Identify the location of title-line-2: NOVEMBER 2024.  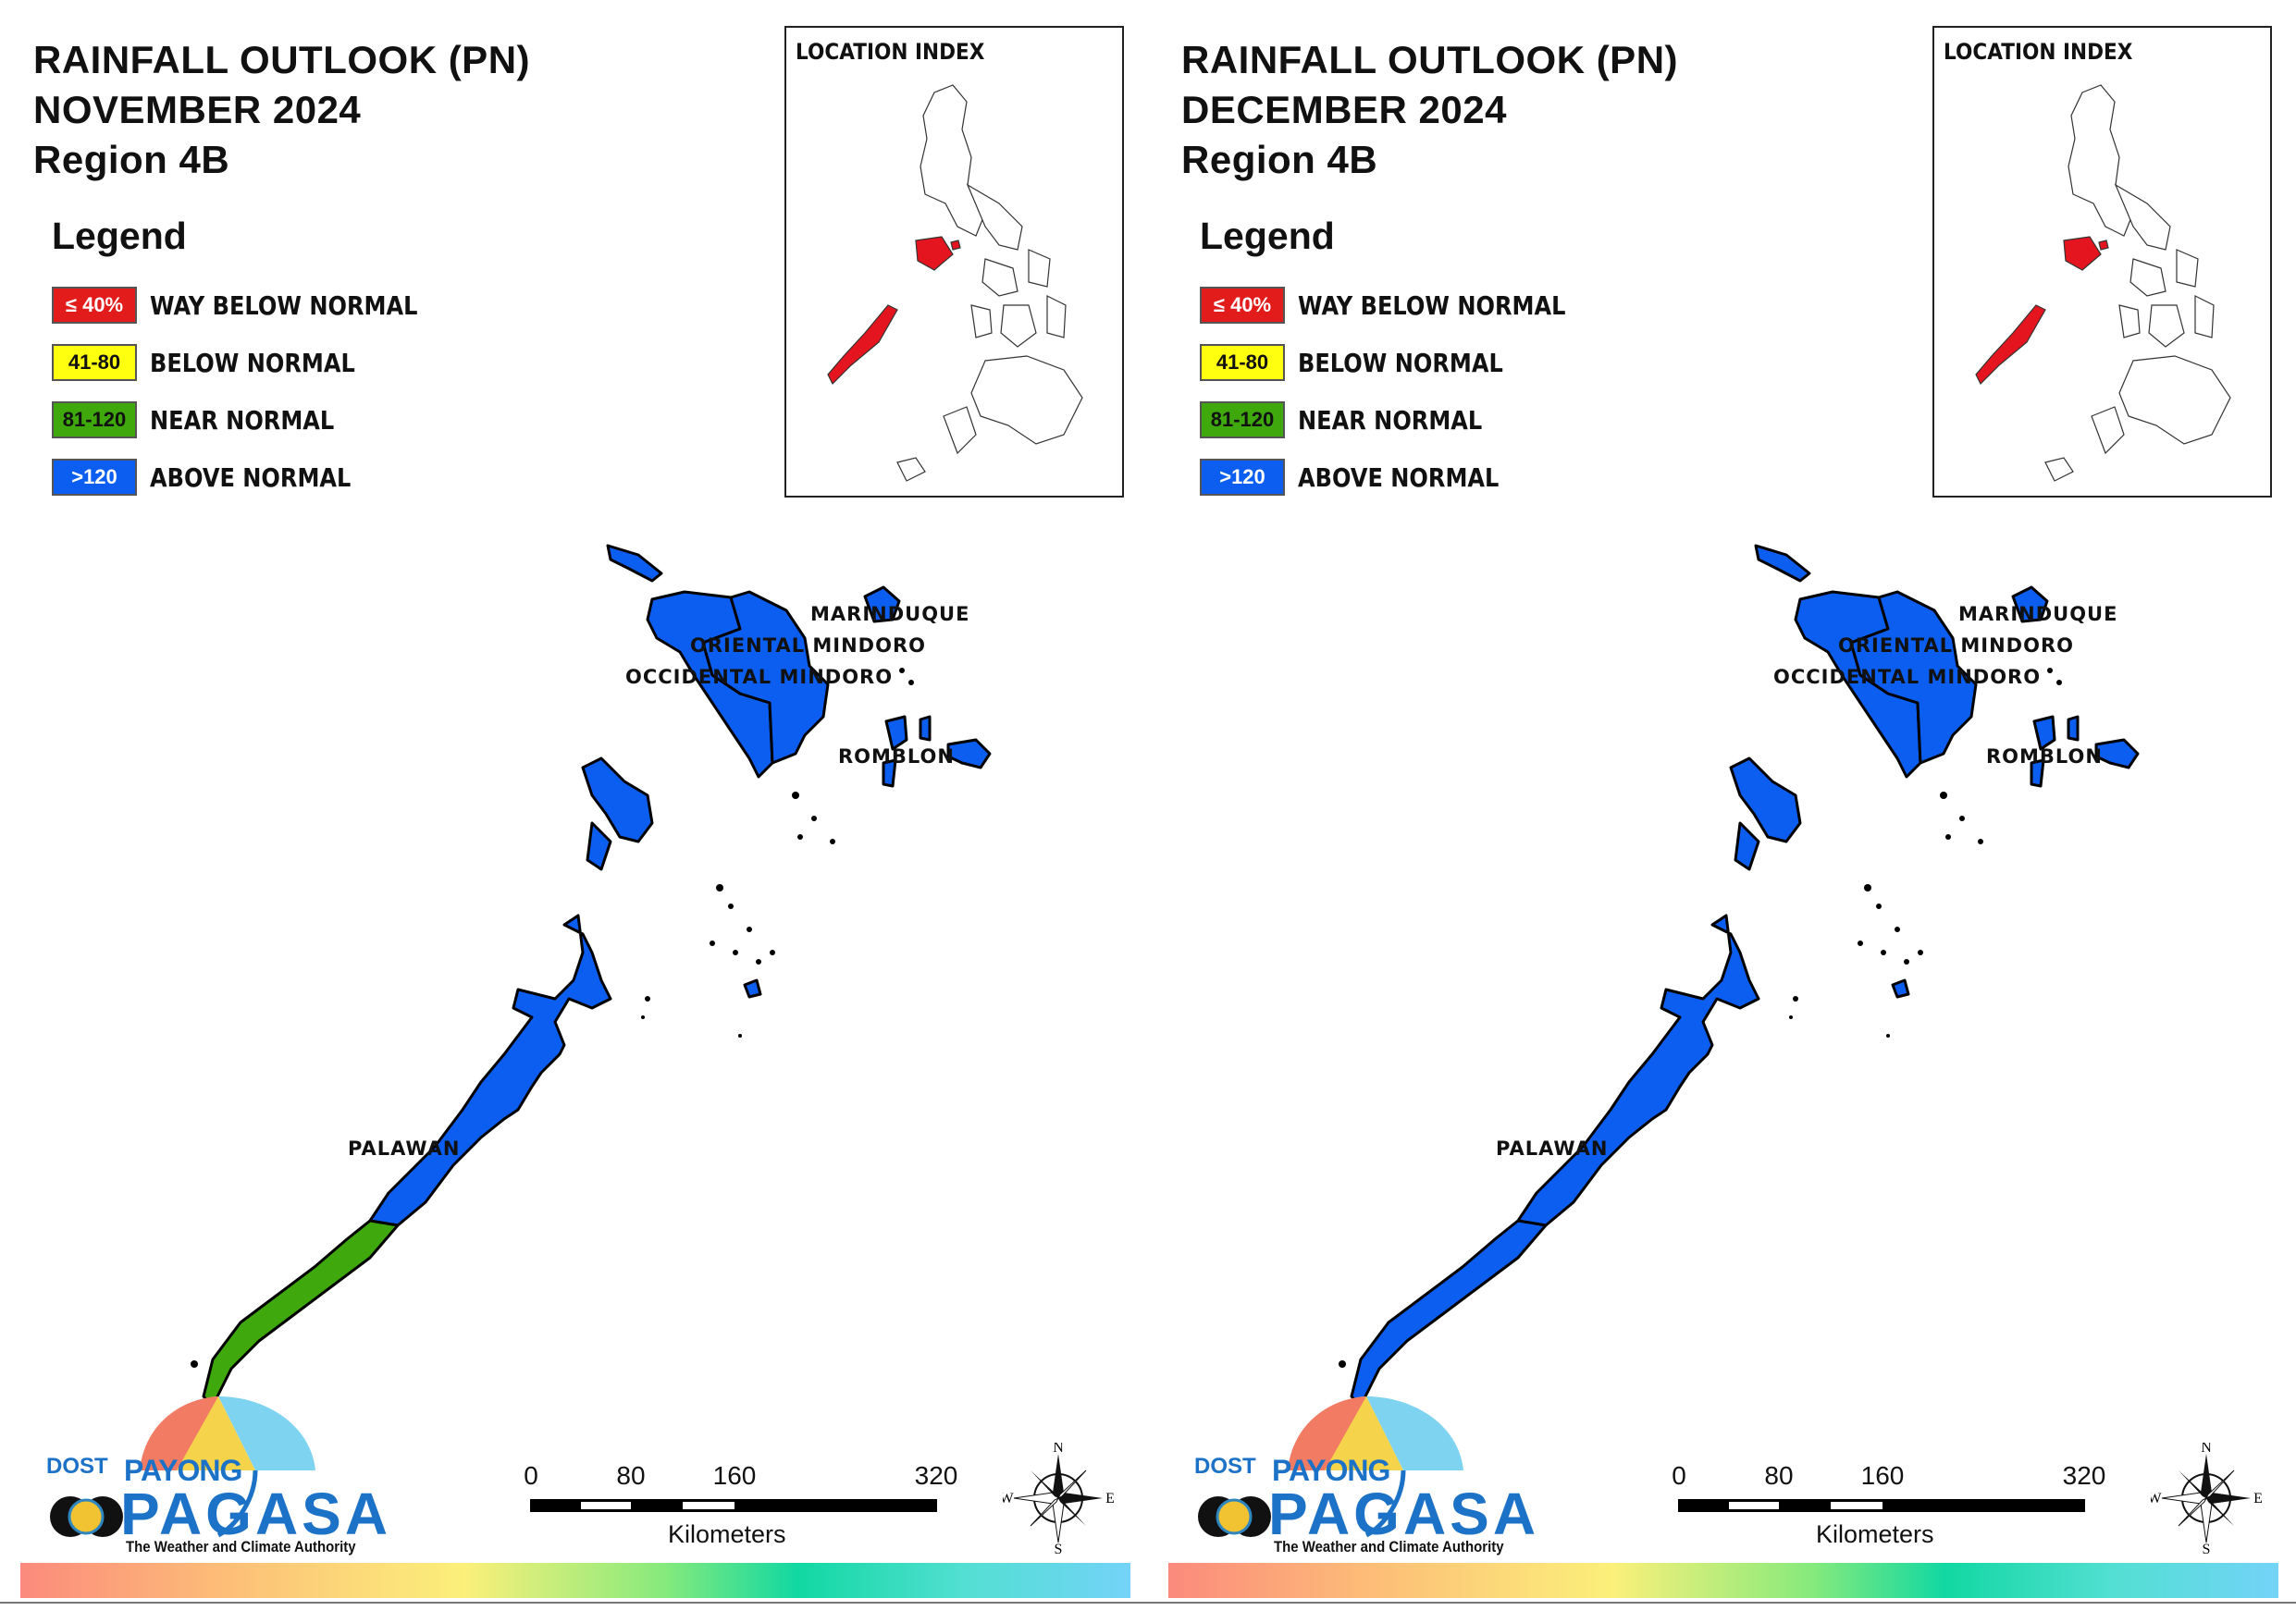
(197, 109).